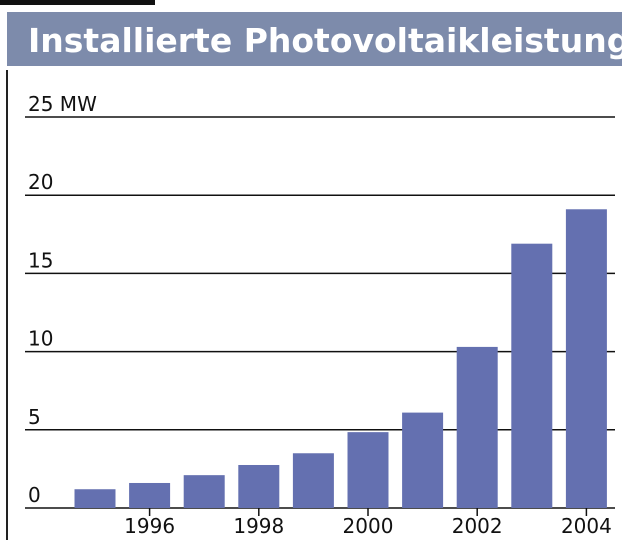  What do you see at coordinates (325, 40) in the screenshot?
I see `chart-title: Installierte Photovoltaikleistung` at bounding box center [325, 40].